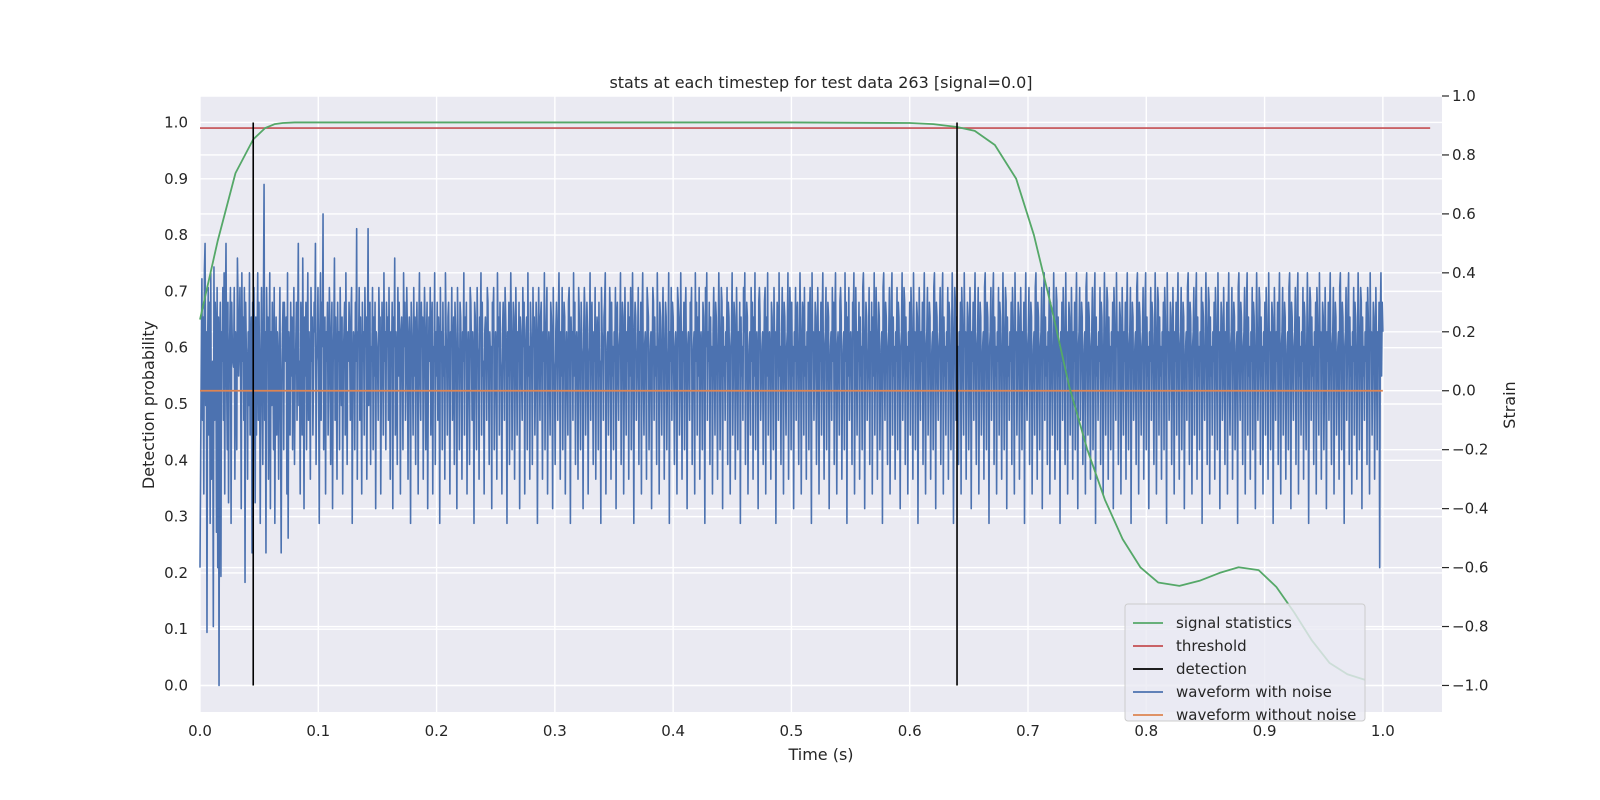 The height and width of the screenshot is (800, 1600). I want to click on x-tick-label: 0.6, so click(910, 731).